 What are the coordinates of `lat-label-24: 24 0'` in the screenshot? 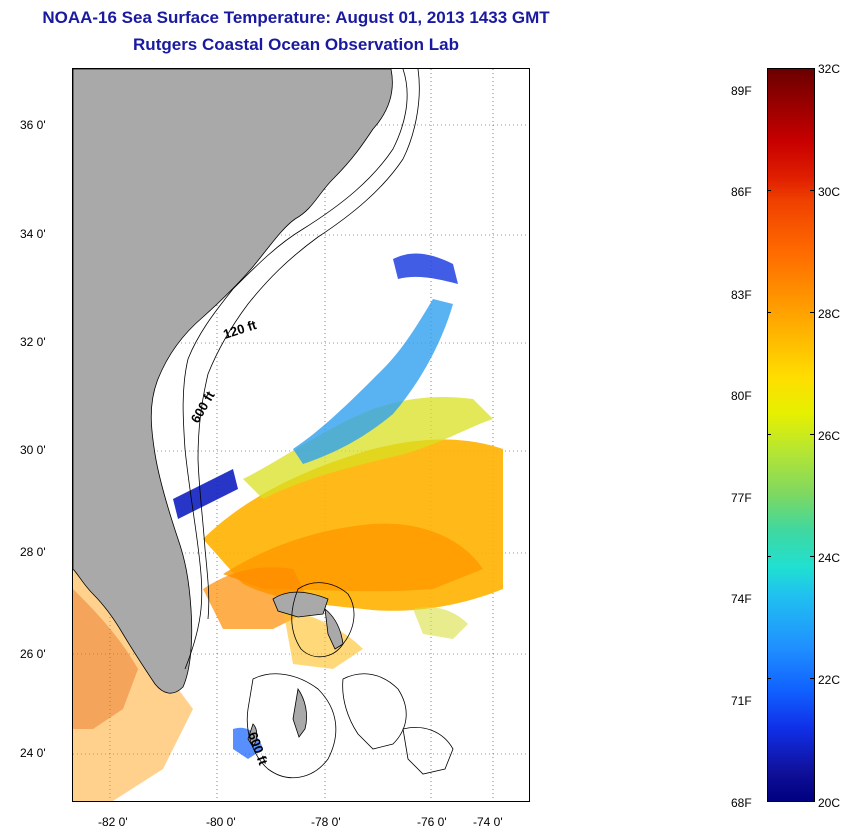 It's located at (33, 753).